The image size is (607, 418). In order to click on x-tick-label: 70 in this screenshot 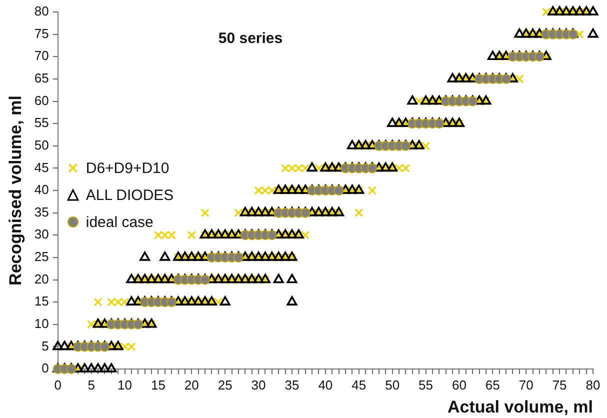, I will do `click(526, 384)`.